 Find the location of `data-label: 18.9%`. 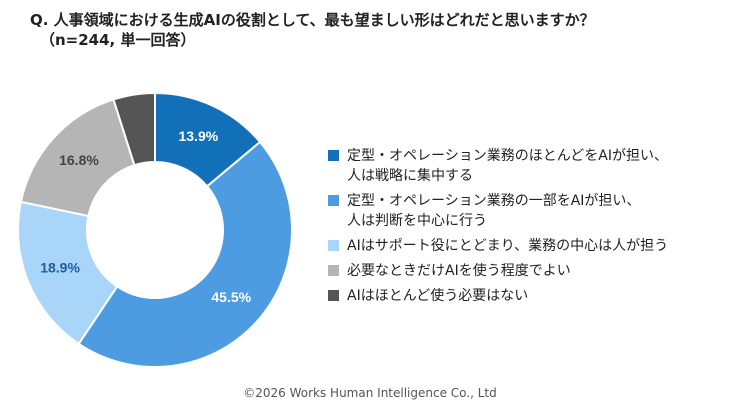

data-label: 18.9% is located at coordinates (60, 267).